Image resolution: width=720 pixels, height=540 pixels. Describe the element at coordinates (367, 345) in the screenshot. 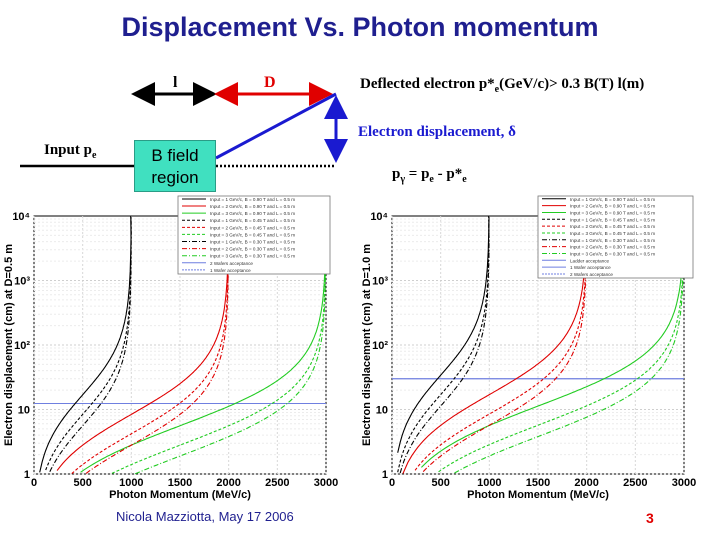

I see `y-axis-label: Electron displacement (cm) at D=1.0 m` at that location.